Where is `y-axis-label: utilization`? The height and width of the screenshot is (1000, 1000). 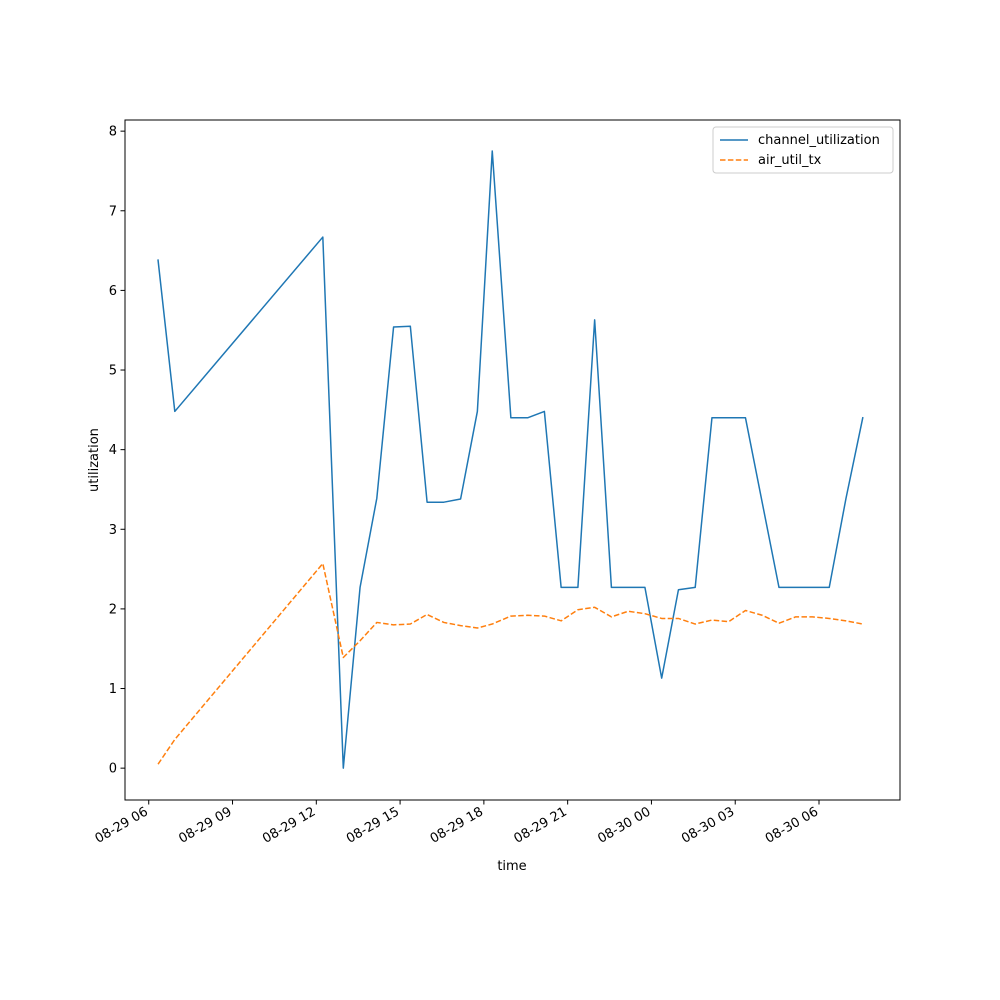 y-axis-label: utilization is located at coordinates (94, 460).